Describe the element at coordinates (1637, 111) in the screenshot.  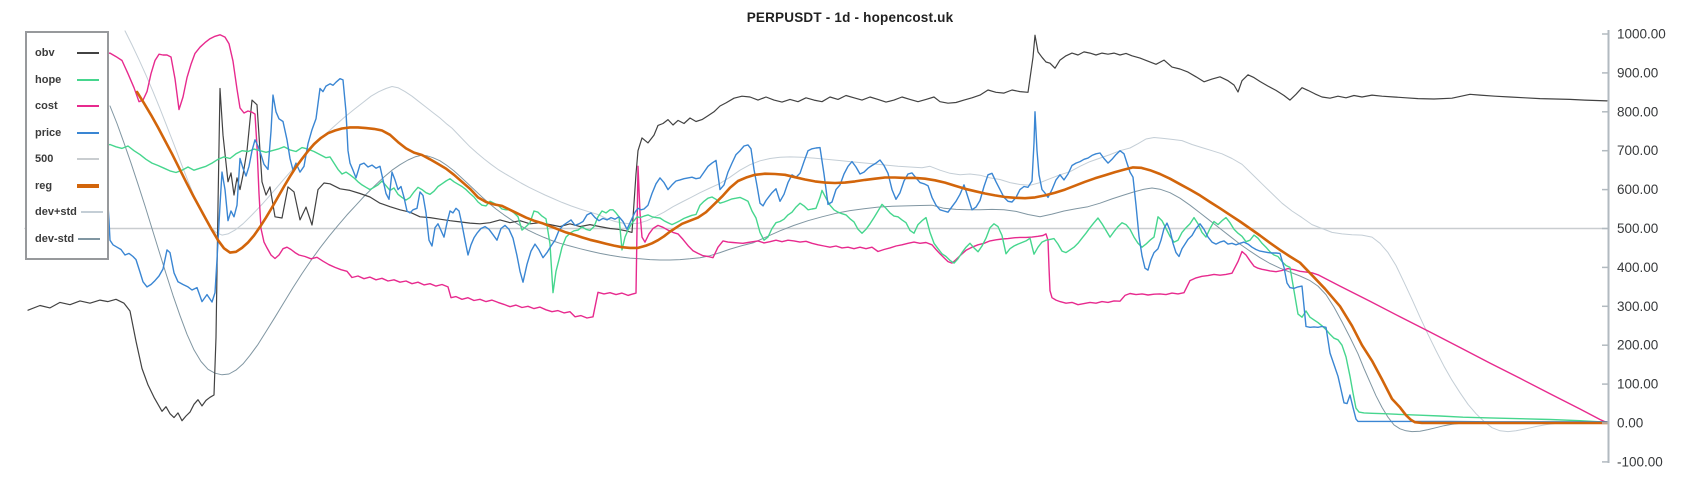
I see `y-axis-tick-label: 800.00` at that location.